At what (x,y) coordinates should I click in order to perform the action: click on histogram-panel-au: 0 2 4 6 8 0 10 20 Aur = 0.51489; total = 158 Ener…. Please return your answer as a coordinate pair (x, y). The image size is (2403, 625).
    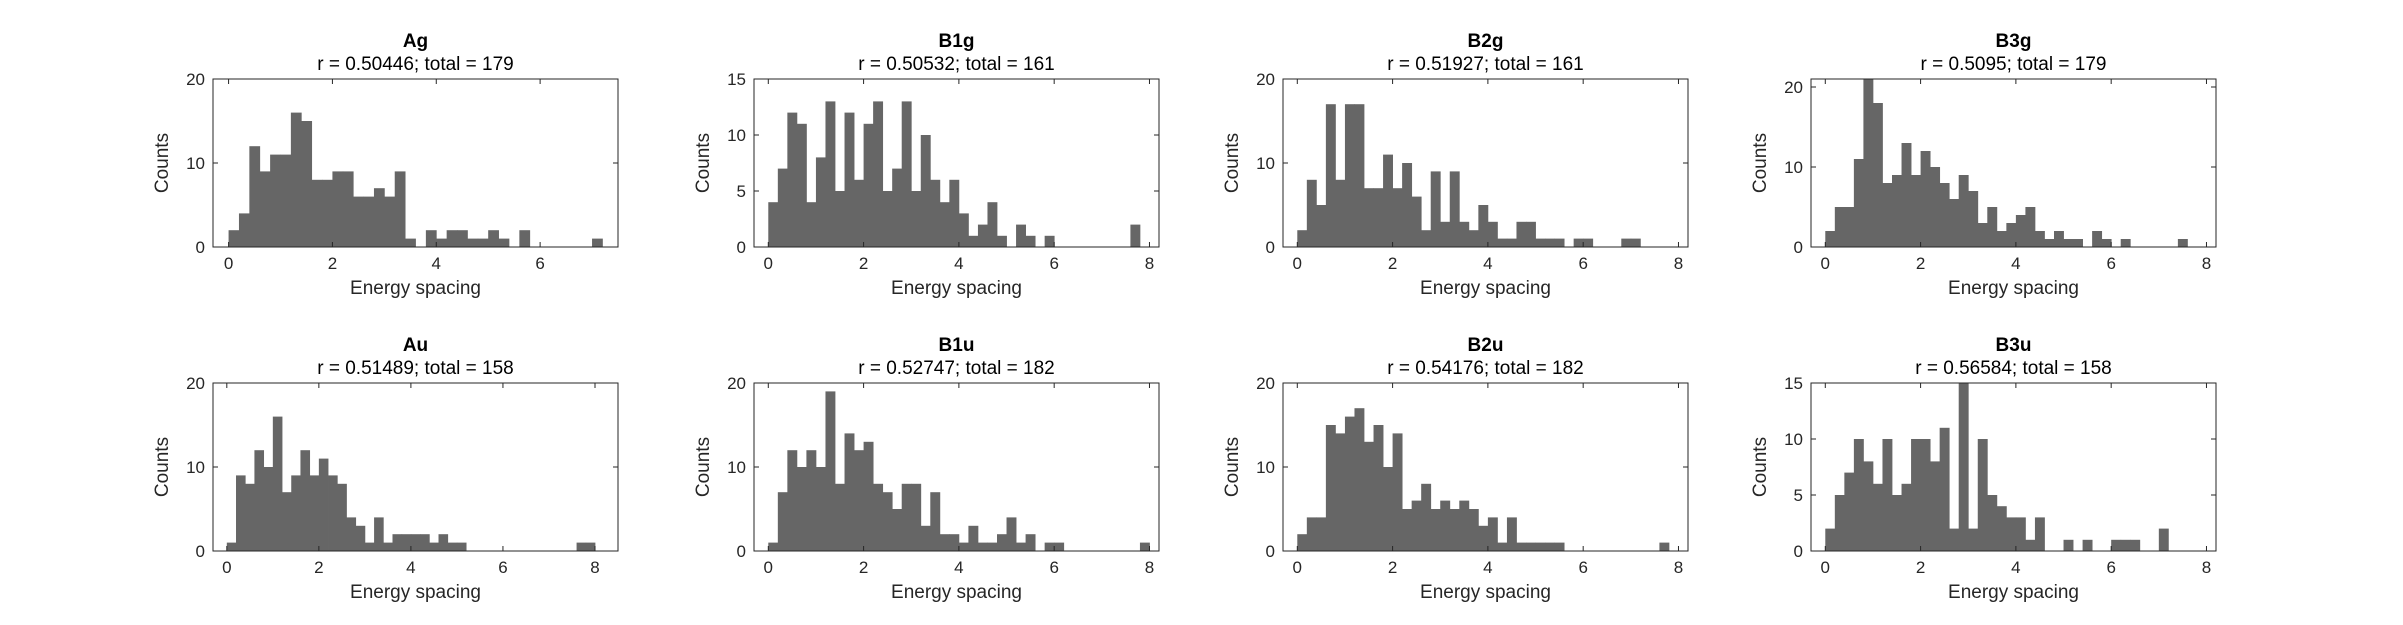
    Looking at the image, I should click on (385, 469).